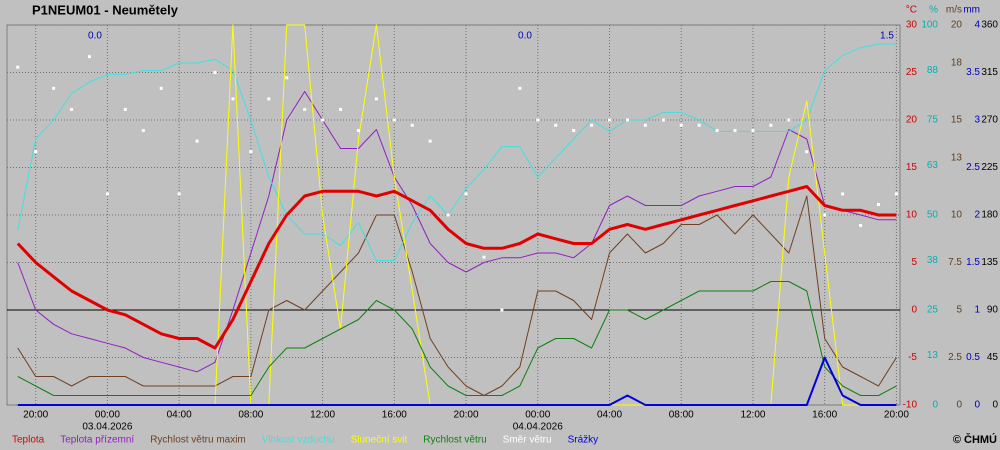 This screenshot has height=450, width=1000. I want to click on y-tick-label: 4, so click(977, 25).